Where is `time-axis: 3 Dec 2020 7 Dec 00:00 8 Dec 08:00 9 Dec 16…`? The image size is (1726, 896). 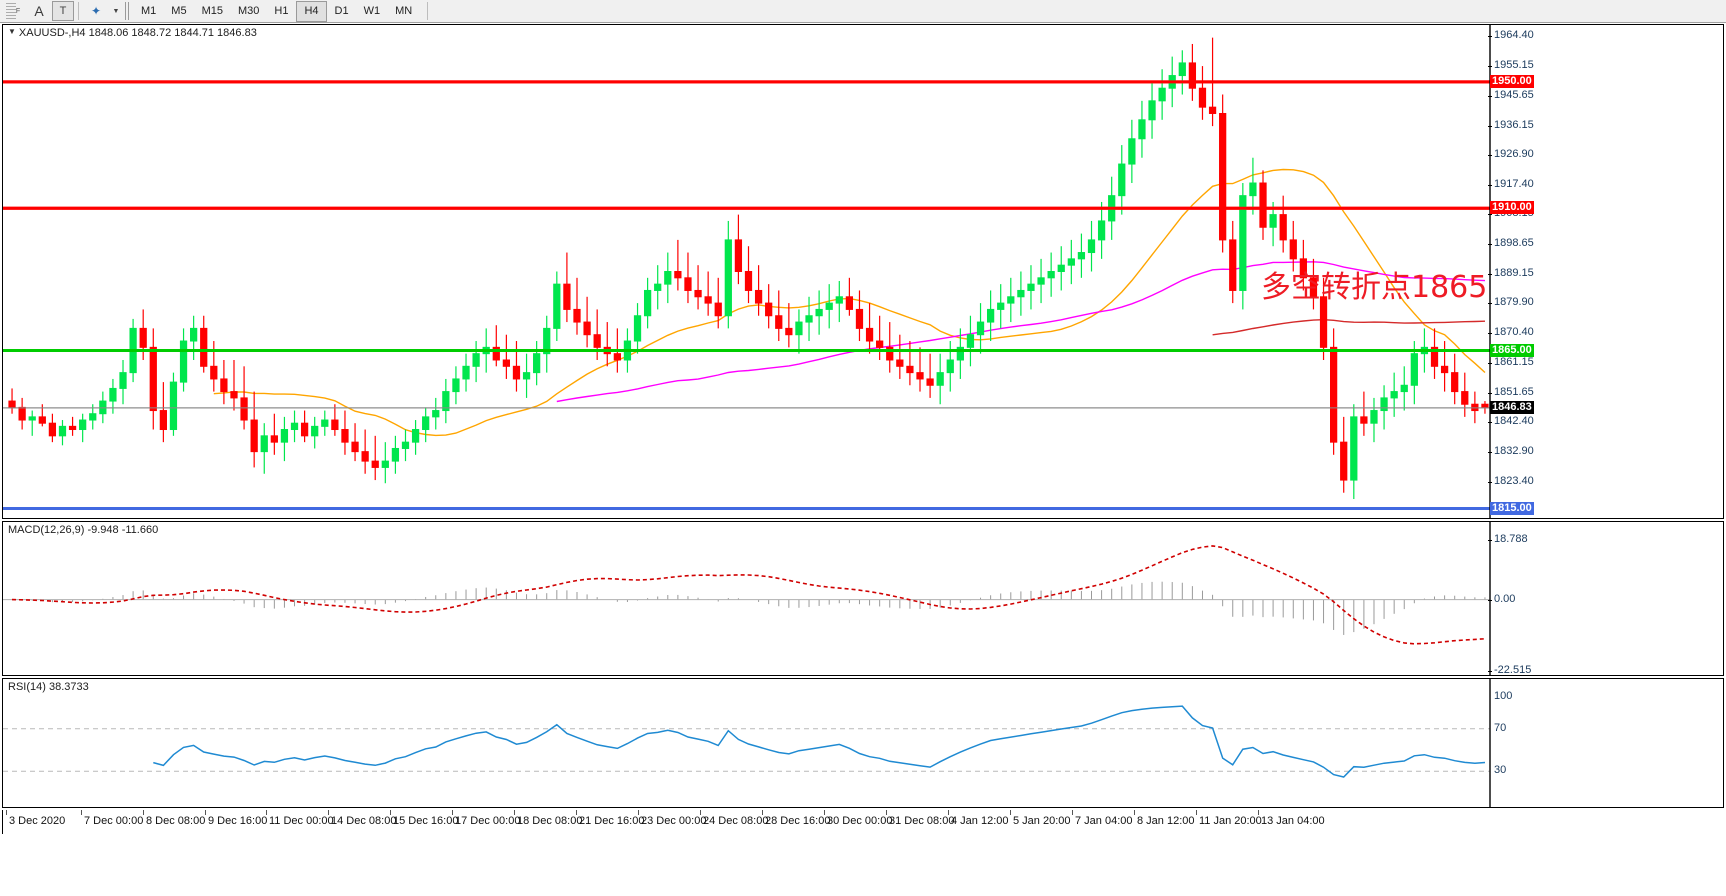
time-axis: 3 Dec 2020 7 Dec 00:00 8 Dec 08:00 9 Dec 16… is located at coordinates (863, 822).